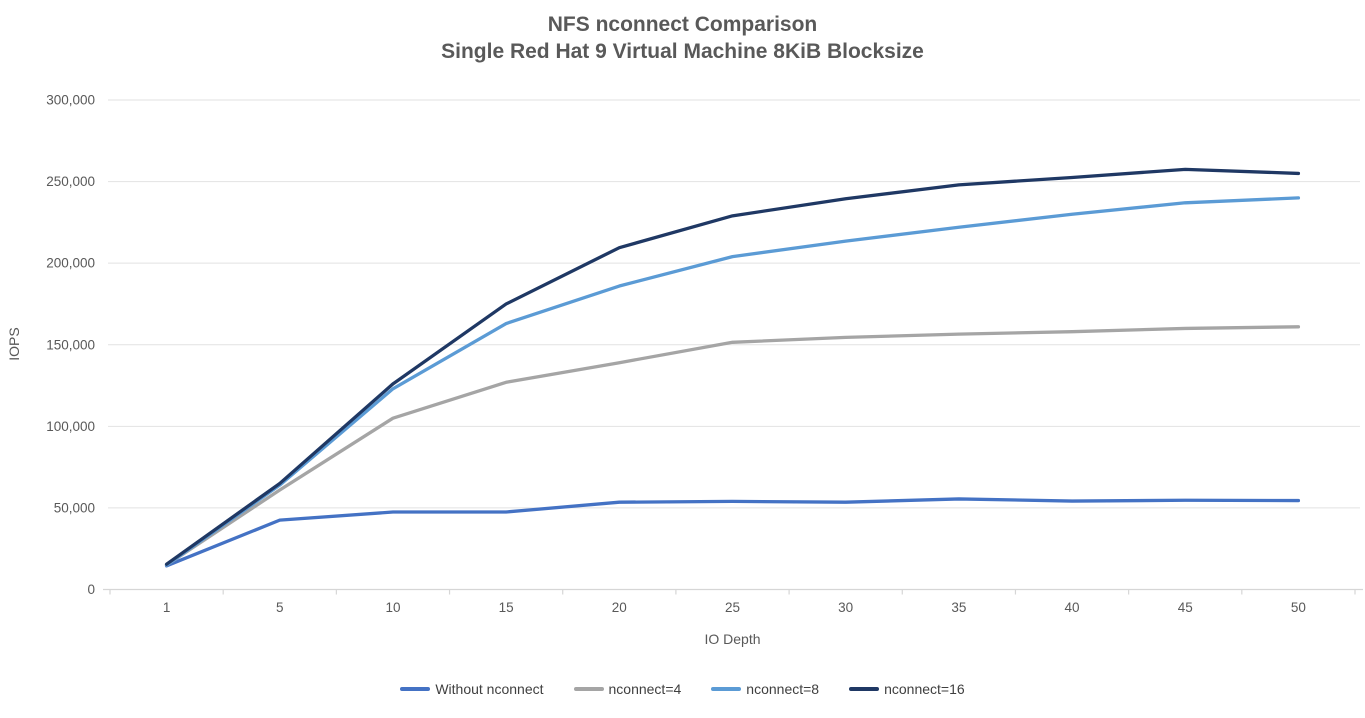 The width and height of the screenshot is (1365, 718). I want to click on y-tick-label: 50,000, so click(74, 507).